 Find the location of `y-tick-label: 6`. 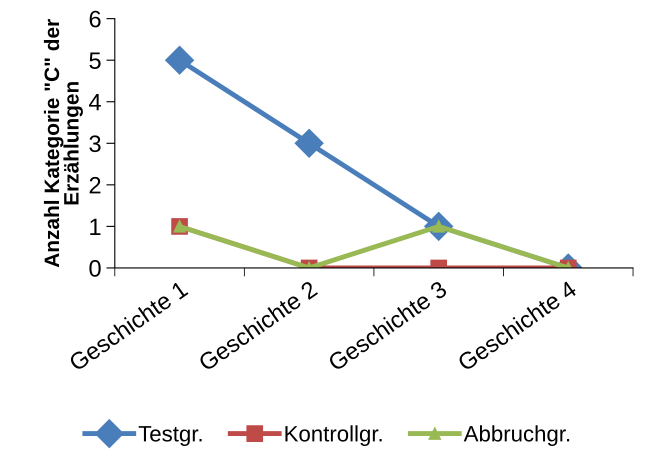

y-tick-label: 6 is located at coordinates (95, 19).